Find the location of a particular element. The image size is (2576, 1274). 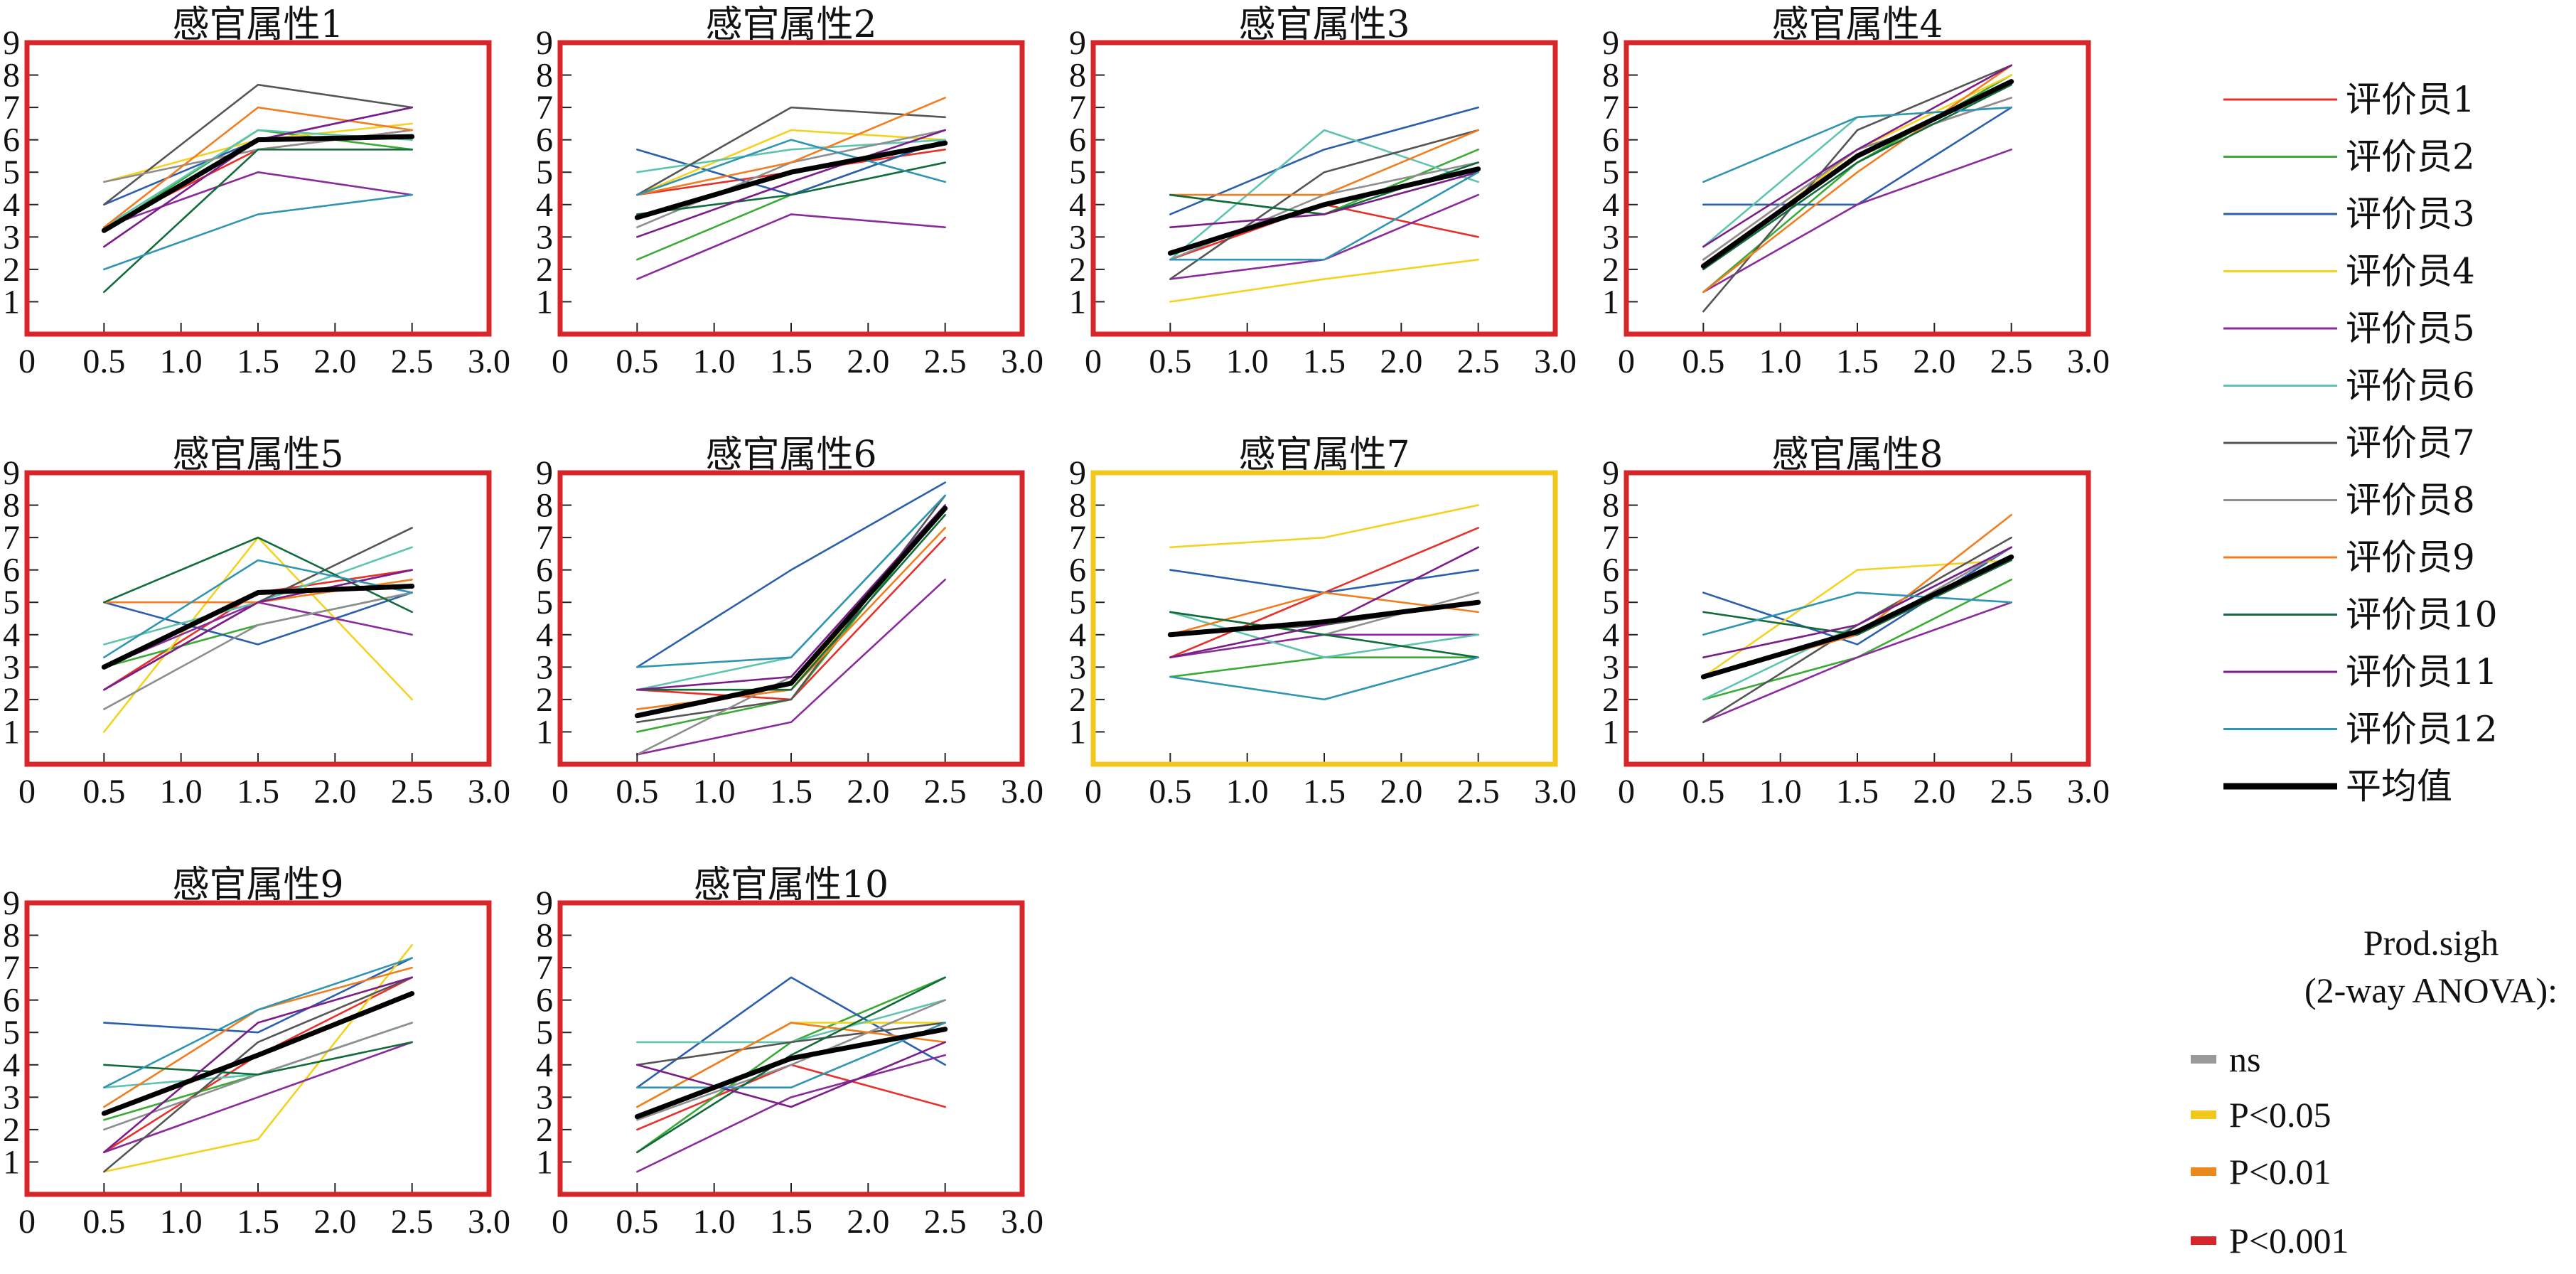

panel-title: 感官属性4 is located at coordinates (1857, 25).